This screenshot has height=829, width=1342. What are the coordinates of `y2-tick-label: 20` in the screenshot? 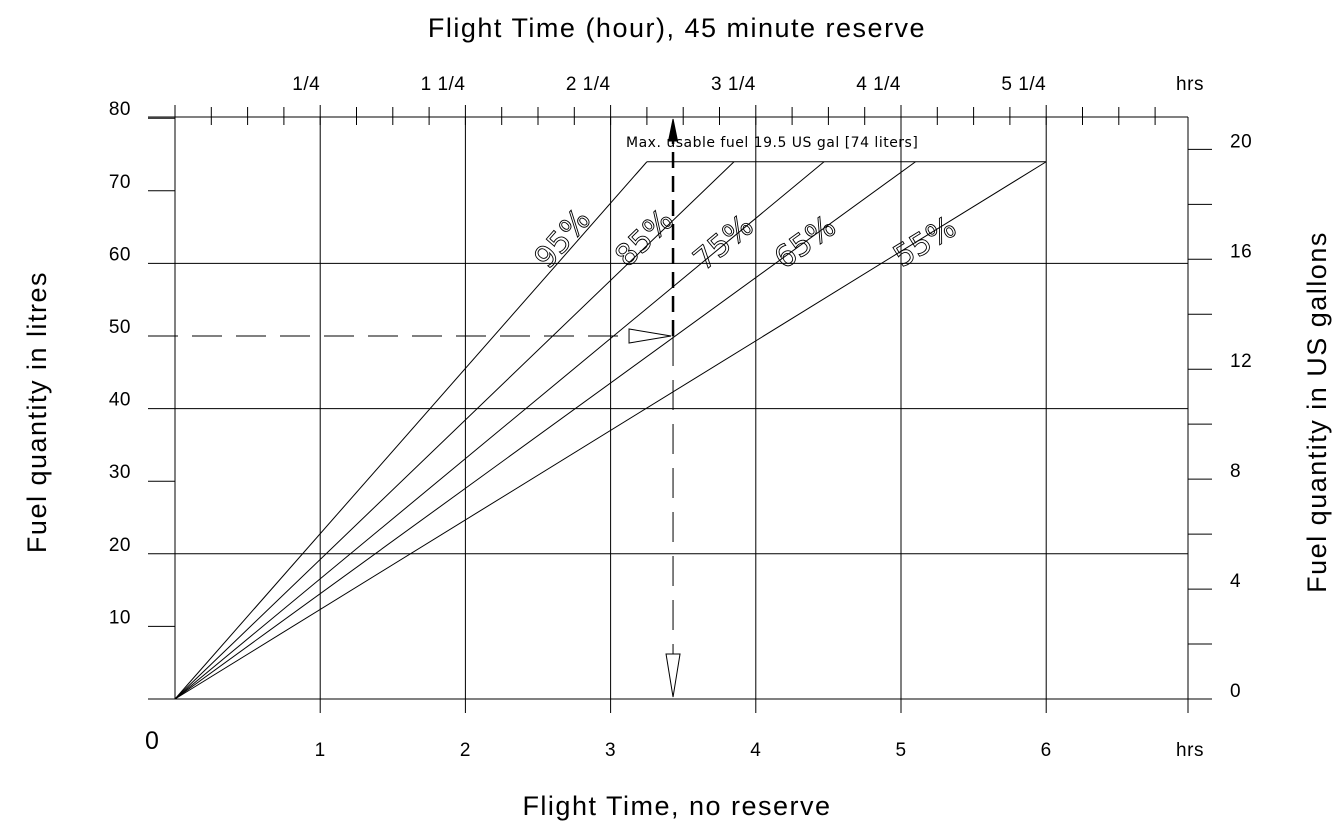 It's located at (1241, 141).